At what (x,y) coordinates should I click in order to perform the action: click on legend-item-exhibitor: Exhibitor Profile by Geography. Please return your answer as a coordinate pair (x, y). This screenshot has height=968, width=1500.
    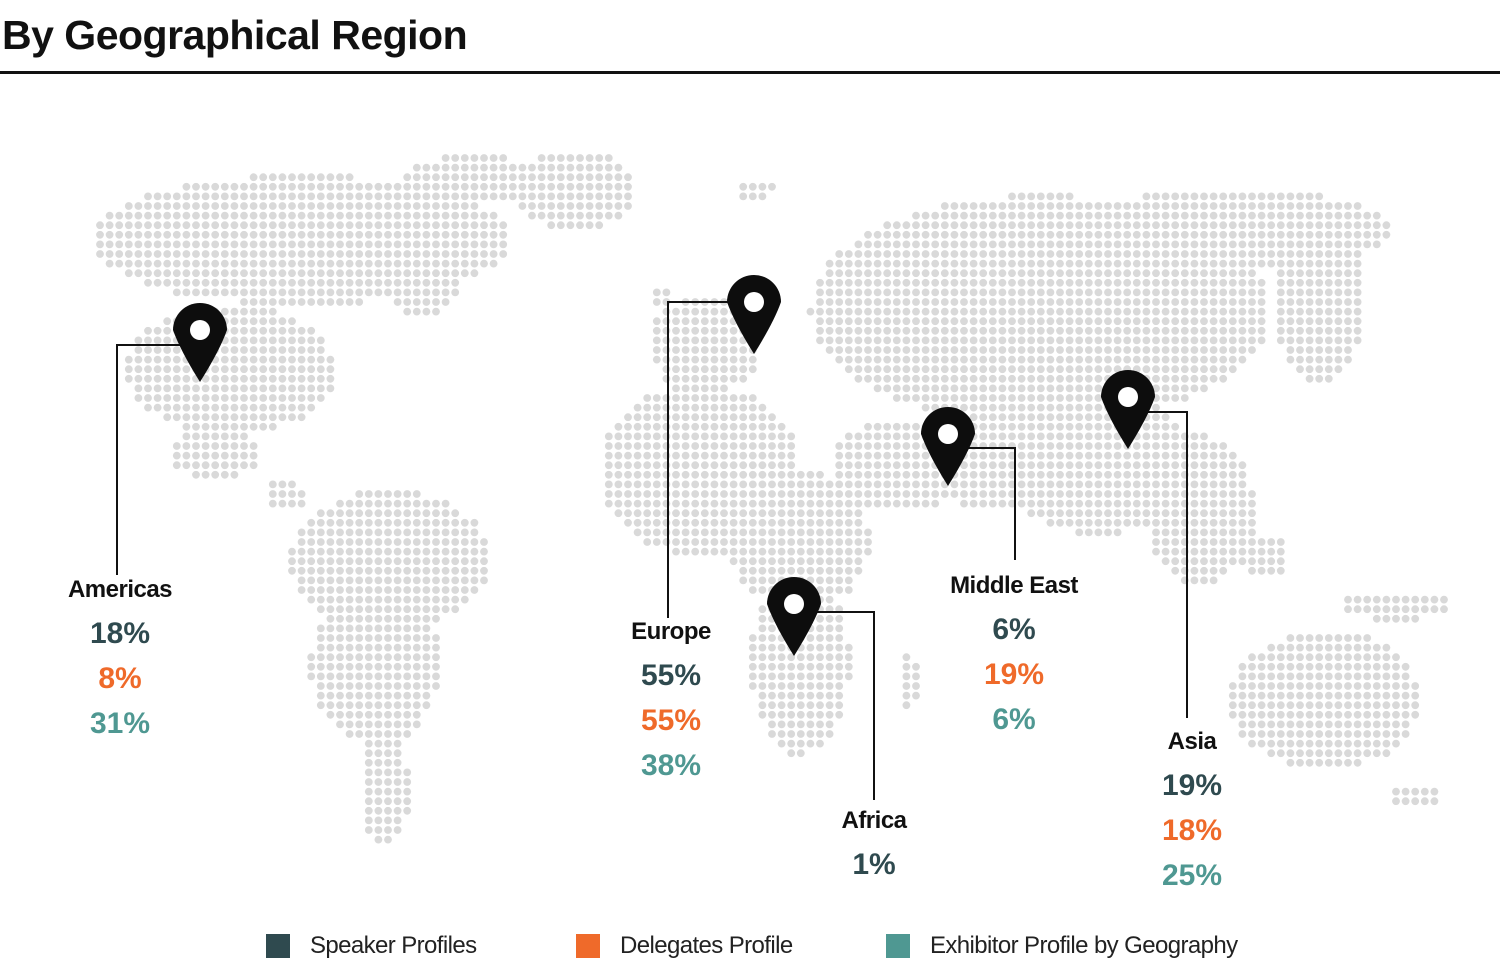
    Looking at the image, I should click on (1062, 946).